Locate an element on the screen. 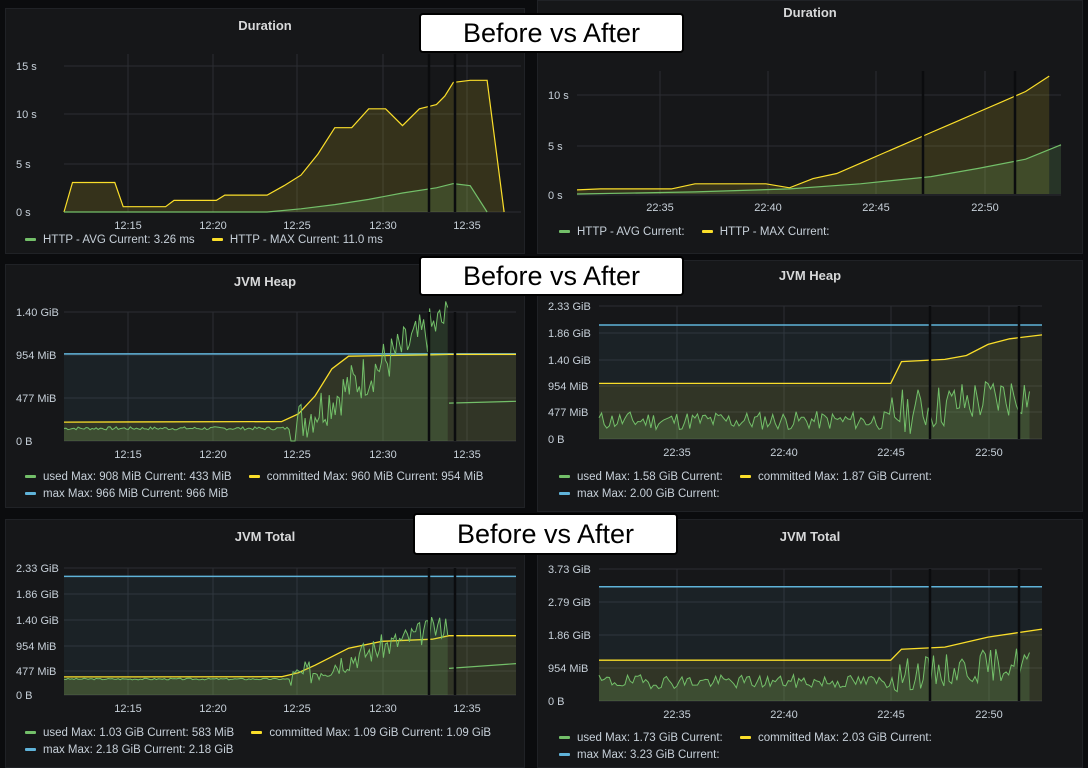 This screenshot has height=768, width=1088. http-max-line is located at coordinates (813, 133).